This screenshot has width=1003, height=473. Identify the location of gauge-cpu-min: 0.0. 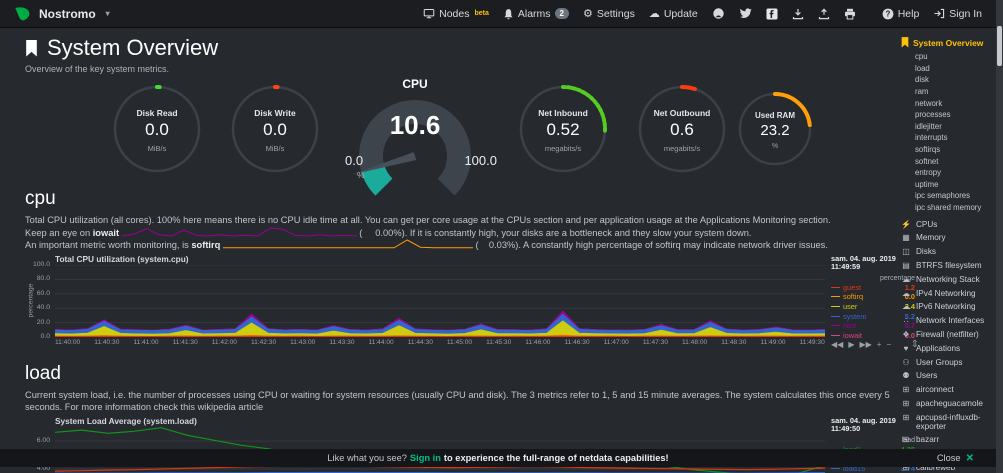
(354, 160).